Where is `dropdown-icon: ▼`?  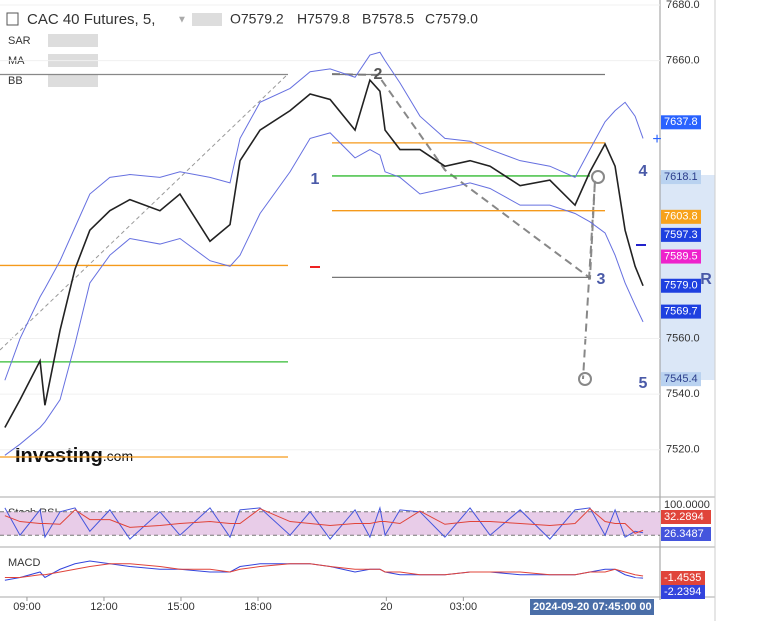
dropdown-icon: ▼ is located at coordinates (182, 20).